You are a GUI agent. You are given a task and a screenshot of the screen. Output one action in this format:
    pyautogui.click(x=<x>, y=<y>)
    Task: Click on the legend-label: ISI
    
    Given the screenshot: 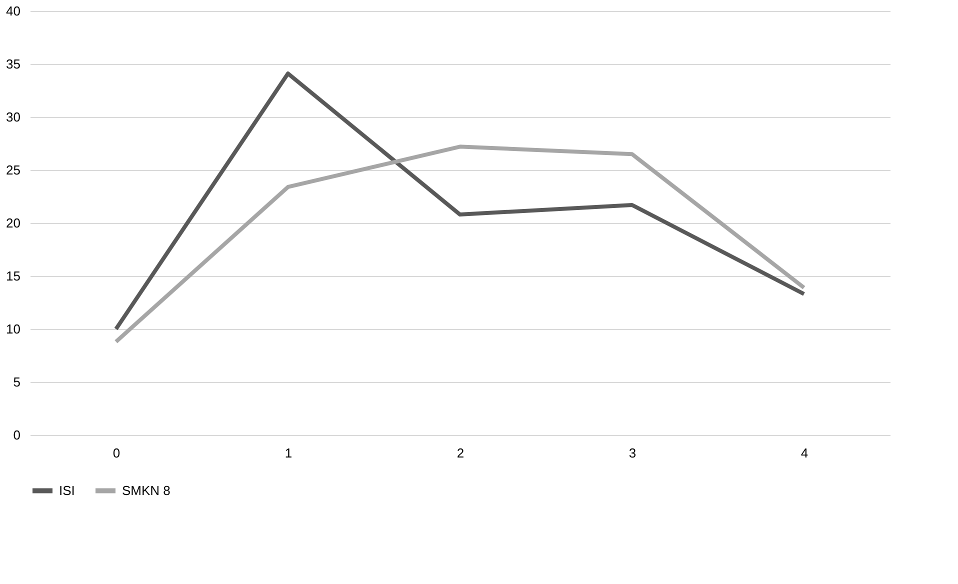 What is the action you would take?
    pyautogui.click(x=67, y=490)
    